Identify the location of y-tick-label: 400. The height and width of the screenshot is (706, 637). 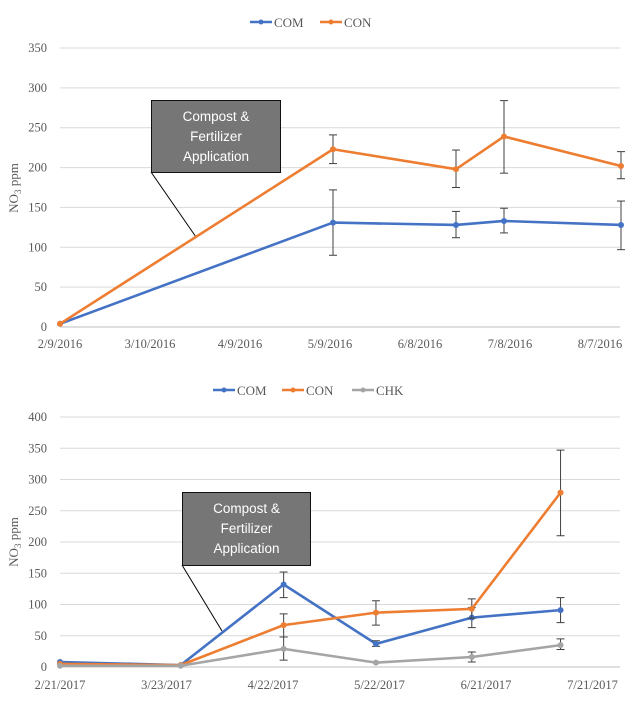
(37, 417).